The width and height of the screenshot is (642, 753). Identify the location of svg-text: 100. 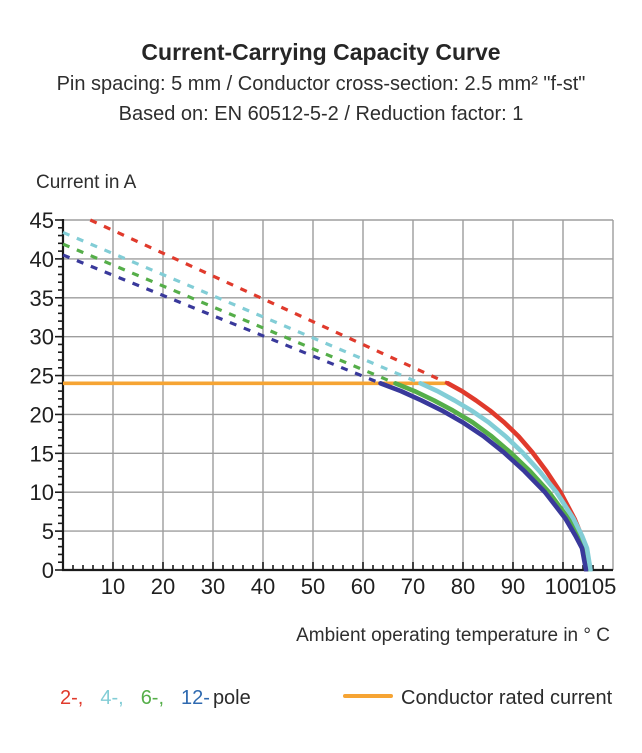
(563, 586).